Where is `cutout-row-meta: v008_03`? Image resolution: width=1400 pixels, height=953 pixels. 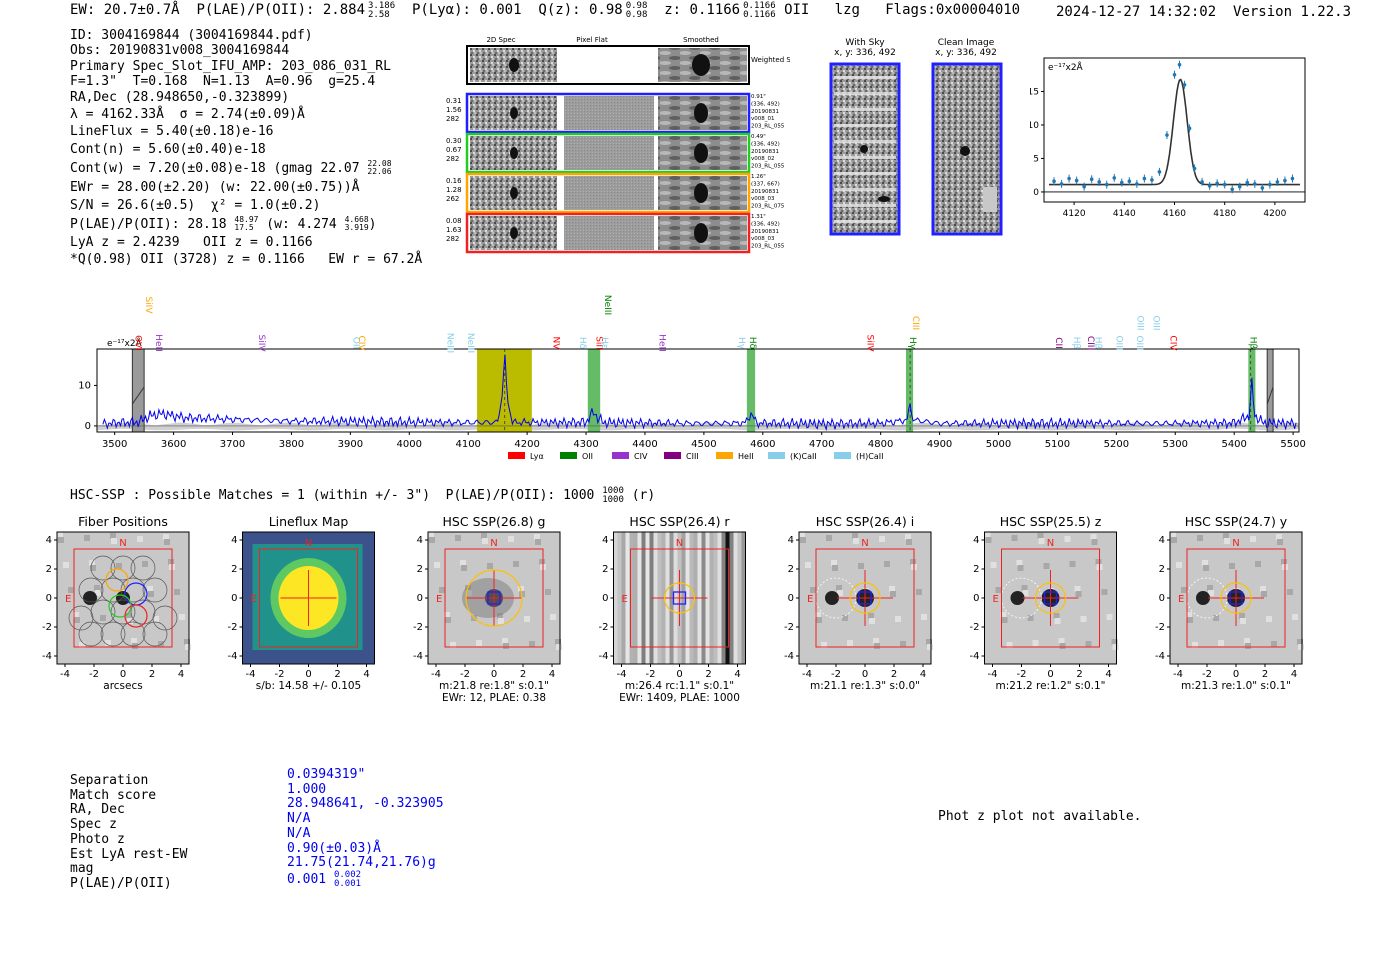 cutout-row-meta: v008_03 is located at coordinates (763, 239).